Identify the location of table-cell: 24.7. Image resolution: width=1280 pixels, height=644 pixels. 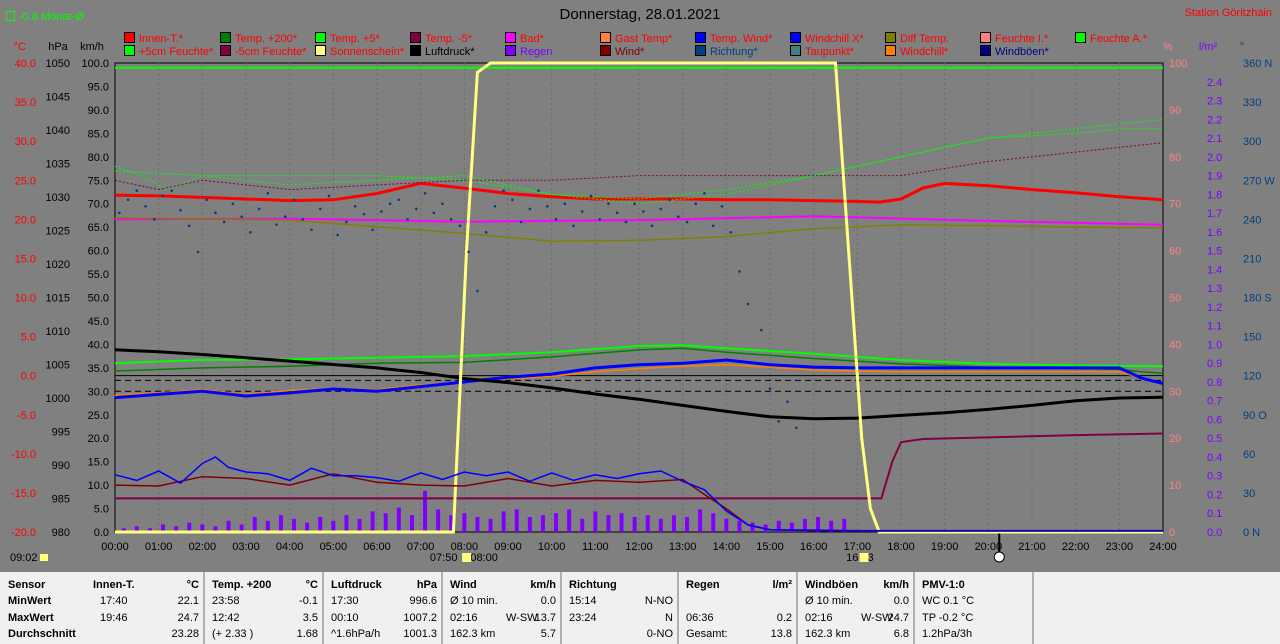
(898, 618).